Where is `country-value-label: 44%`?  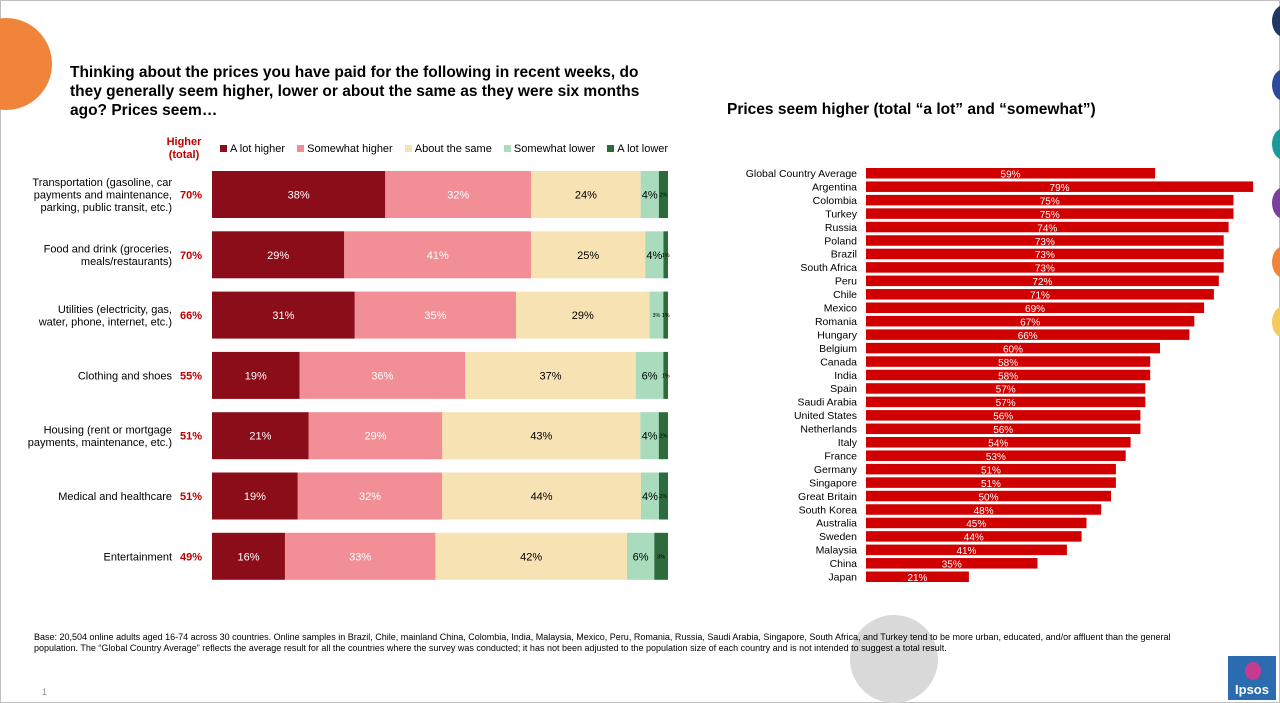
country-value-label: 44% is located at coordinates (974, 538).